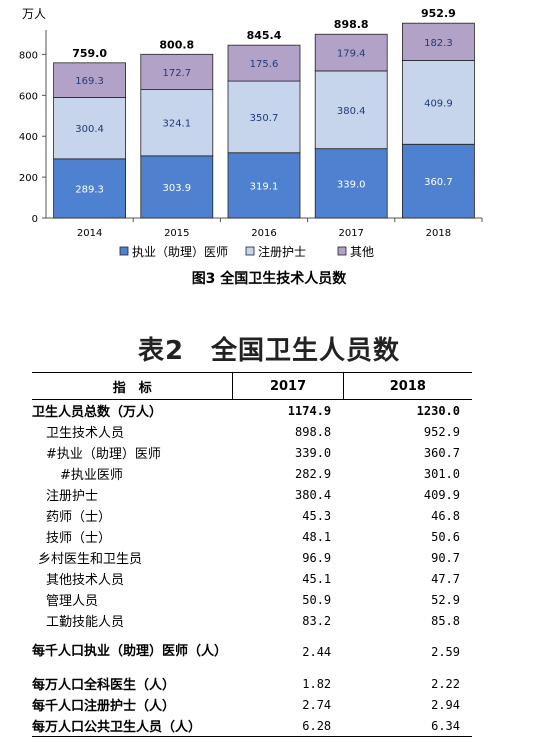 The height and width of the screenshot is (747, 538). What do you see at coordinates (28, 96) in the screenshot?
I see `y-tick-label: 600` at bounding box center [28, 96].